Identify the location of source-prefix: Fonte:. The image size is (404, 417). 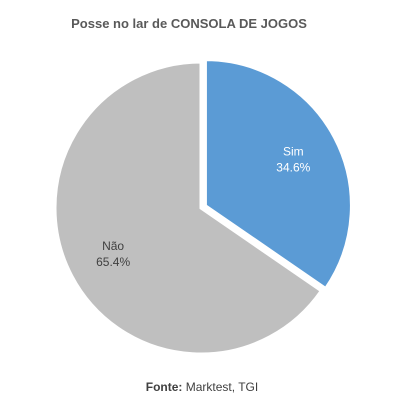
(164, 387).